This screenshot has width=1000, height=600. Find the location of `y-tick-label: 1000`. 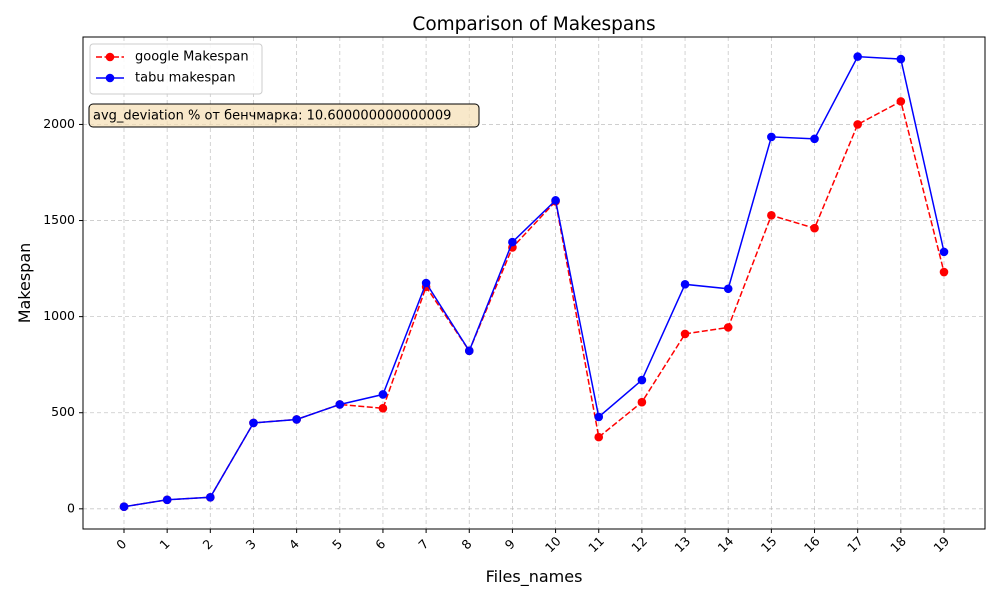

y-tick-label: 1000 is located at coordinates (59, 315).